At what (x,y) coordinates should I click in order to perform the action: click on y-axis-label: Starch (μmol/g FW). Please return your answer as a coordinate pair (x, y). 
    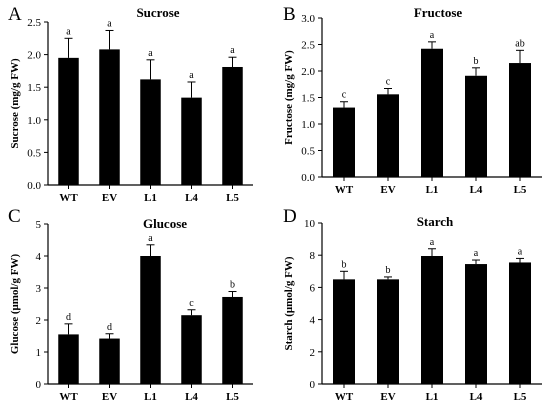
    Looking at the image, I should click on (289, 303).